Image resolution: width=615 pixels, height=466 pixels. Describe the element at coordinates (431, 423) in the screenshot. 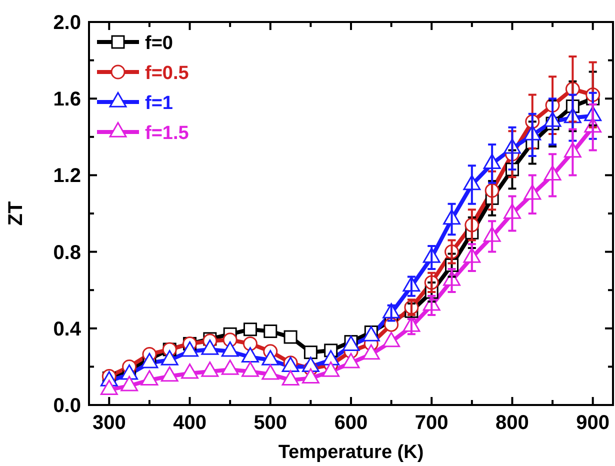

I see `x-tick-label: 700` at that location.